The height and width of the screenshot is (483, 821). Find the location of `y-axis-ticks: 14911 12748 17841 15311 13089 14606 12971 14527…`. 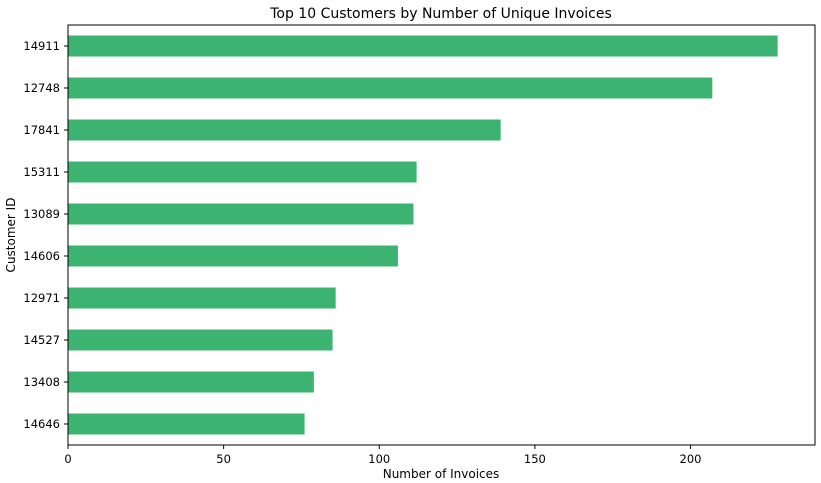

y-axis-ticks: 14911 12748 17841 15311 13089 14606 12971 14527… is located at coordinates (45, 235).